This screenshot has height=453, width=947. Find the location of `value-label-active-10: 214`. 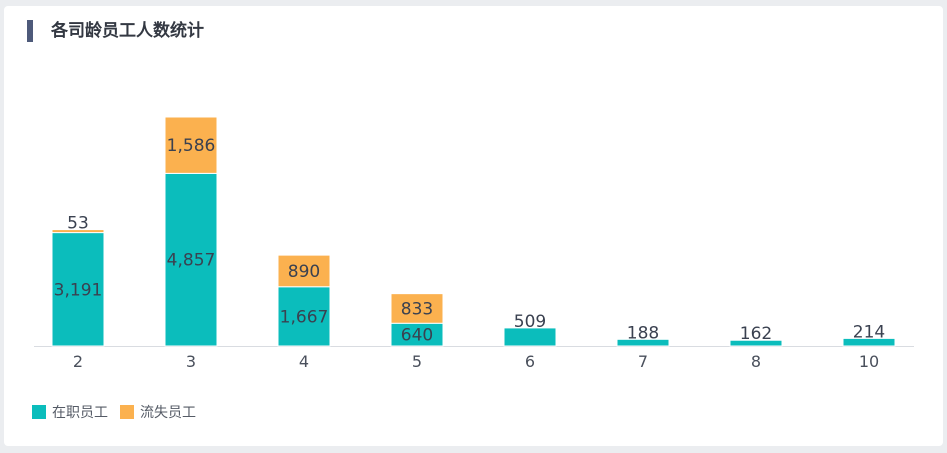

value-label-active-10: 214 is located at coordinates (869, 332).